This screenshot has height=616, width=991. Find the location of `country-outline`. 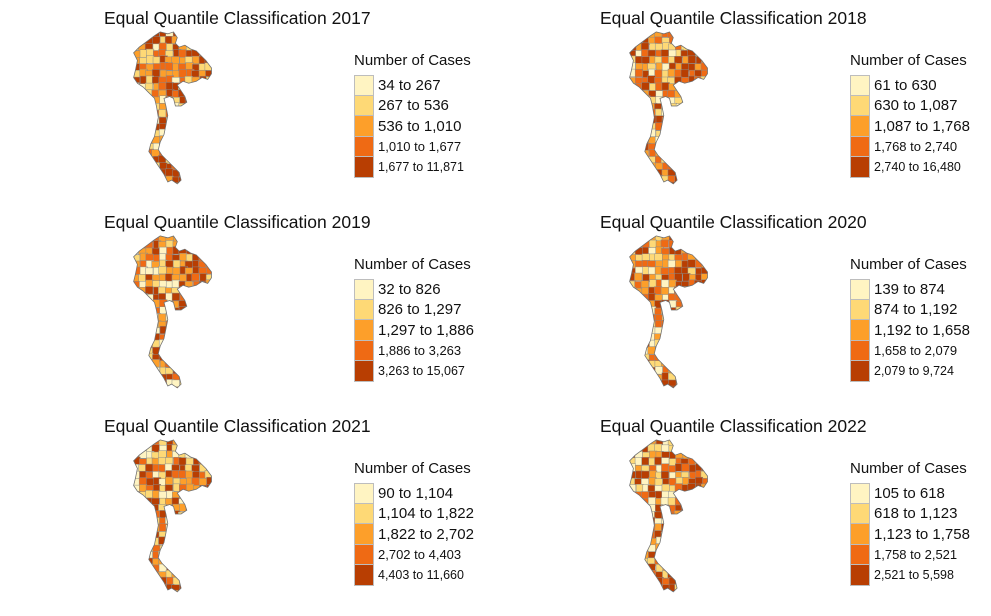

country-outline is located at coordinates (172, 108).